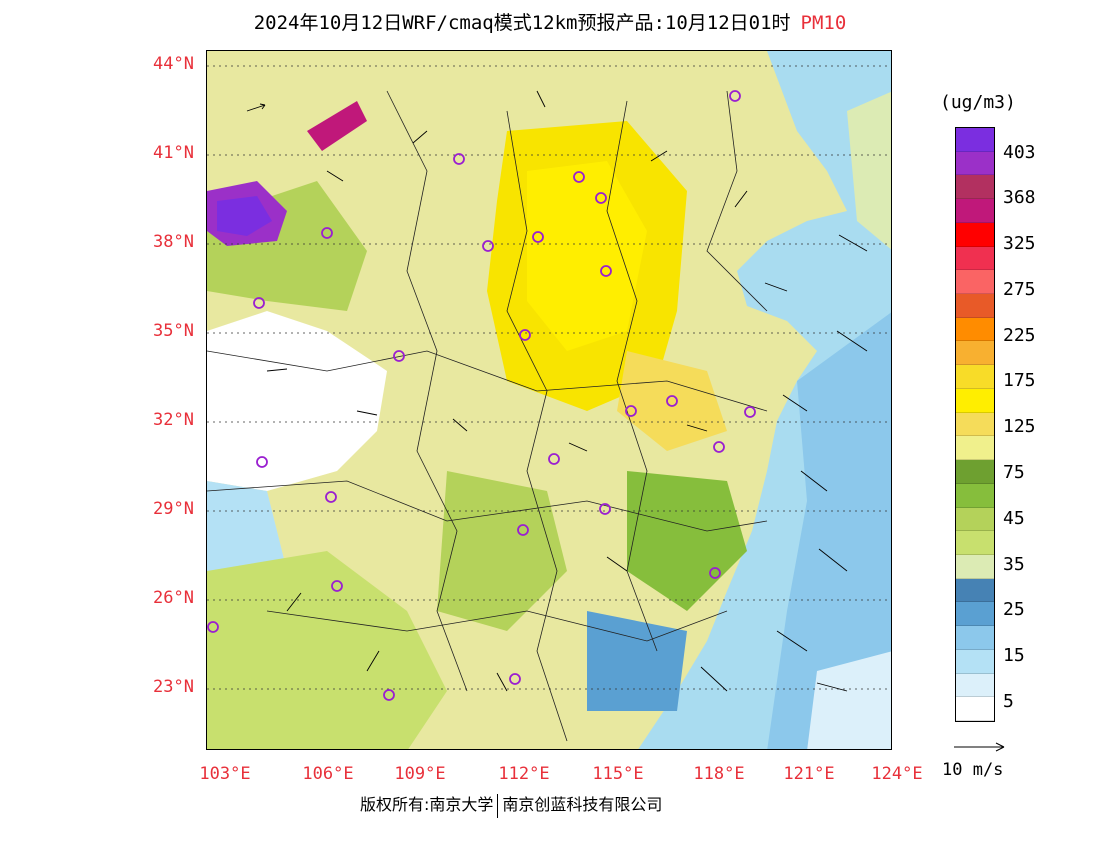  I want to click on legend-label: 125, so click(1019, 426).